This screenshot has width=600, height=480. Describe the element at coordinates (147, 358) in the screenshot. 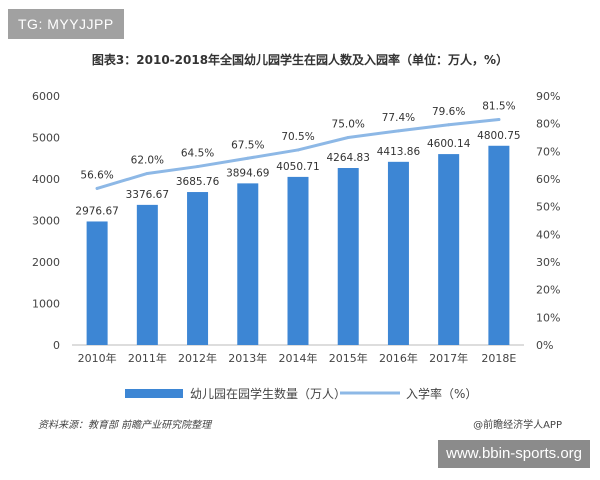

I see `x-tick-label: 2011年` at that location.